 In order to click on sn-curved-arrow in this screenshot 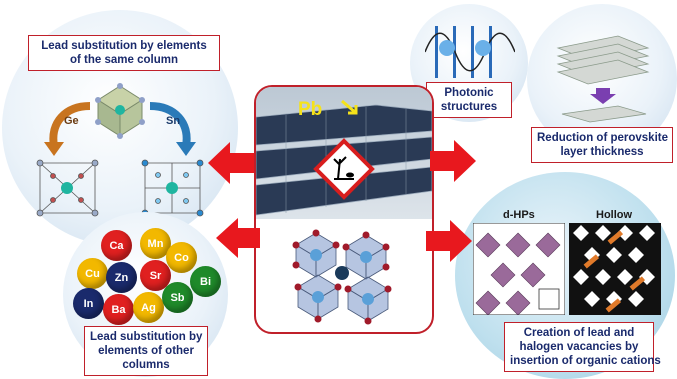, I will do `click(170, 124)`.